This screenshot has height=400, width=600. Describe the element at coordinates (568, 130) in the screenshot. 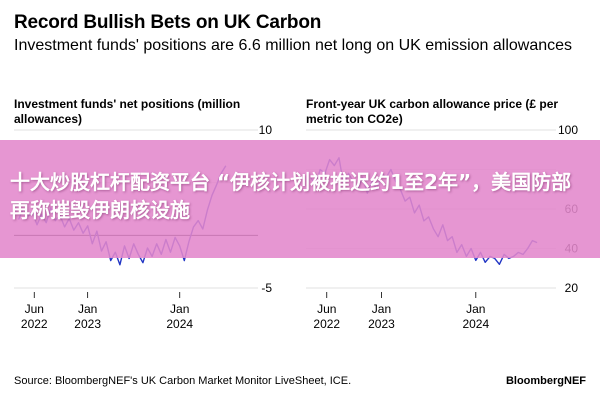

I see `right-y-tick-label: 100` at that location.